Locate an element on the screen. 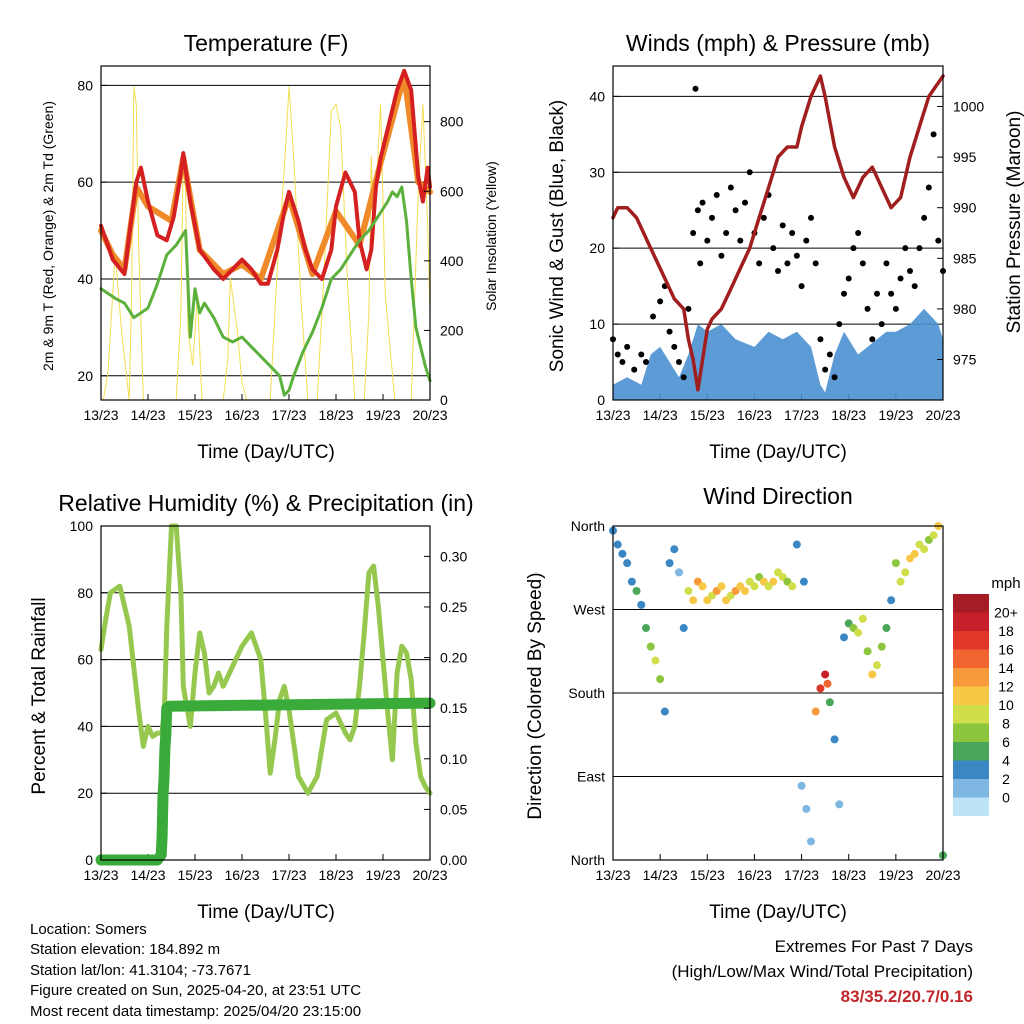  y2-tick-label: 0.10 is located at coordinates (453, 759).